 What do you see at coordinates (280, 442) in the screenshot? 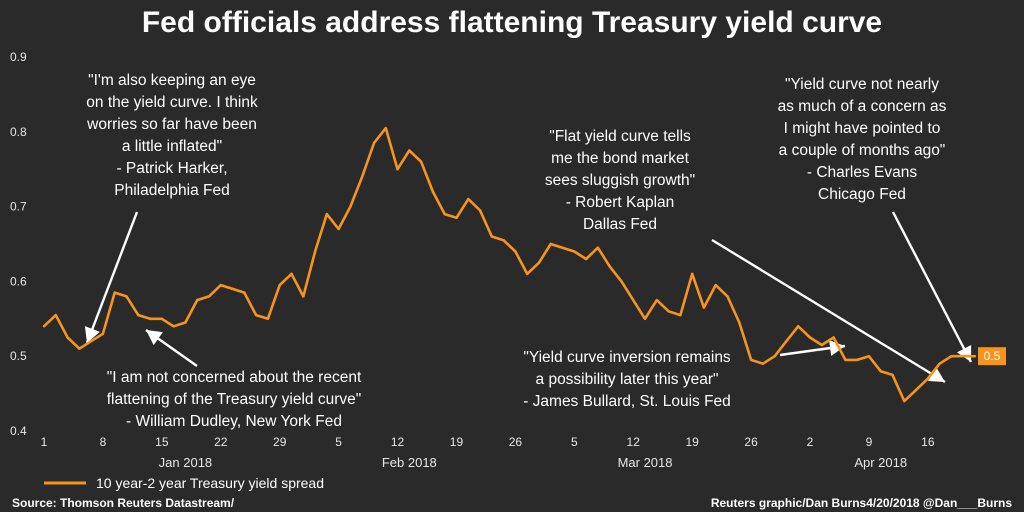
I see `x-tick-label: 29` at bounding box center [280, 442].